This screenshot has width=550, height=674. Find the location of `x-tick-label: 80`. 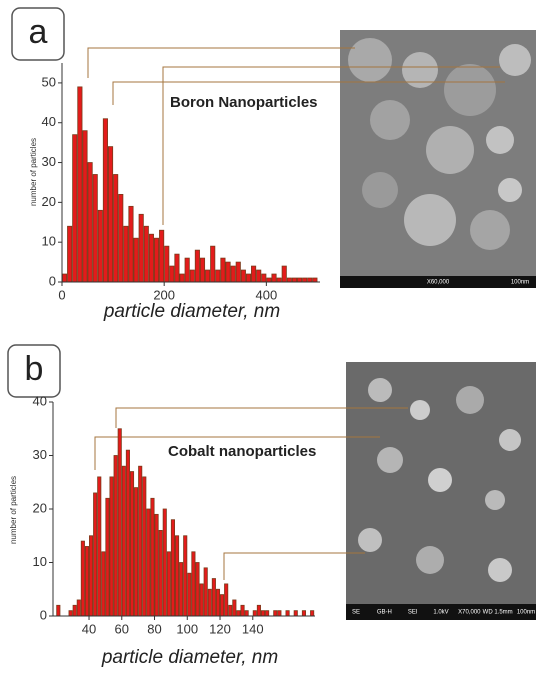

x-tick-label: 80 is located at coordinates (154, 628).